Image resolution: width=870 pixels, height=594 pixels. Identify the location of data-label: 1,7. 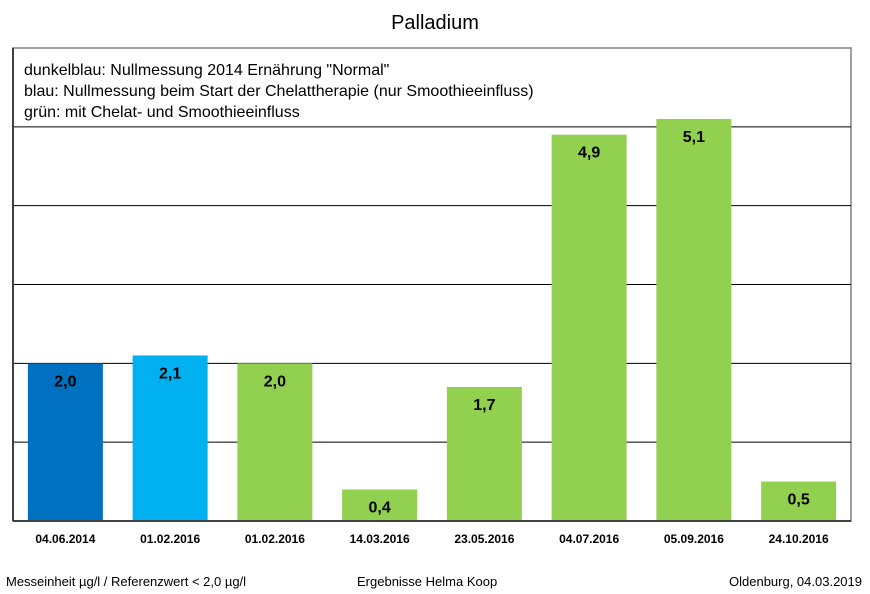
(484, 405).